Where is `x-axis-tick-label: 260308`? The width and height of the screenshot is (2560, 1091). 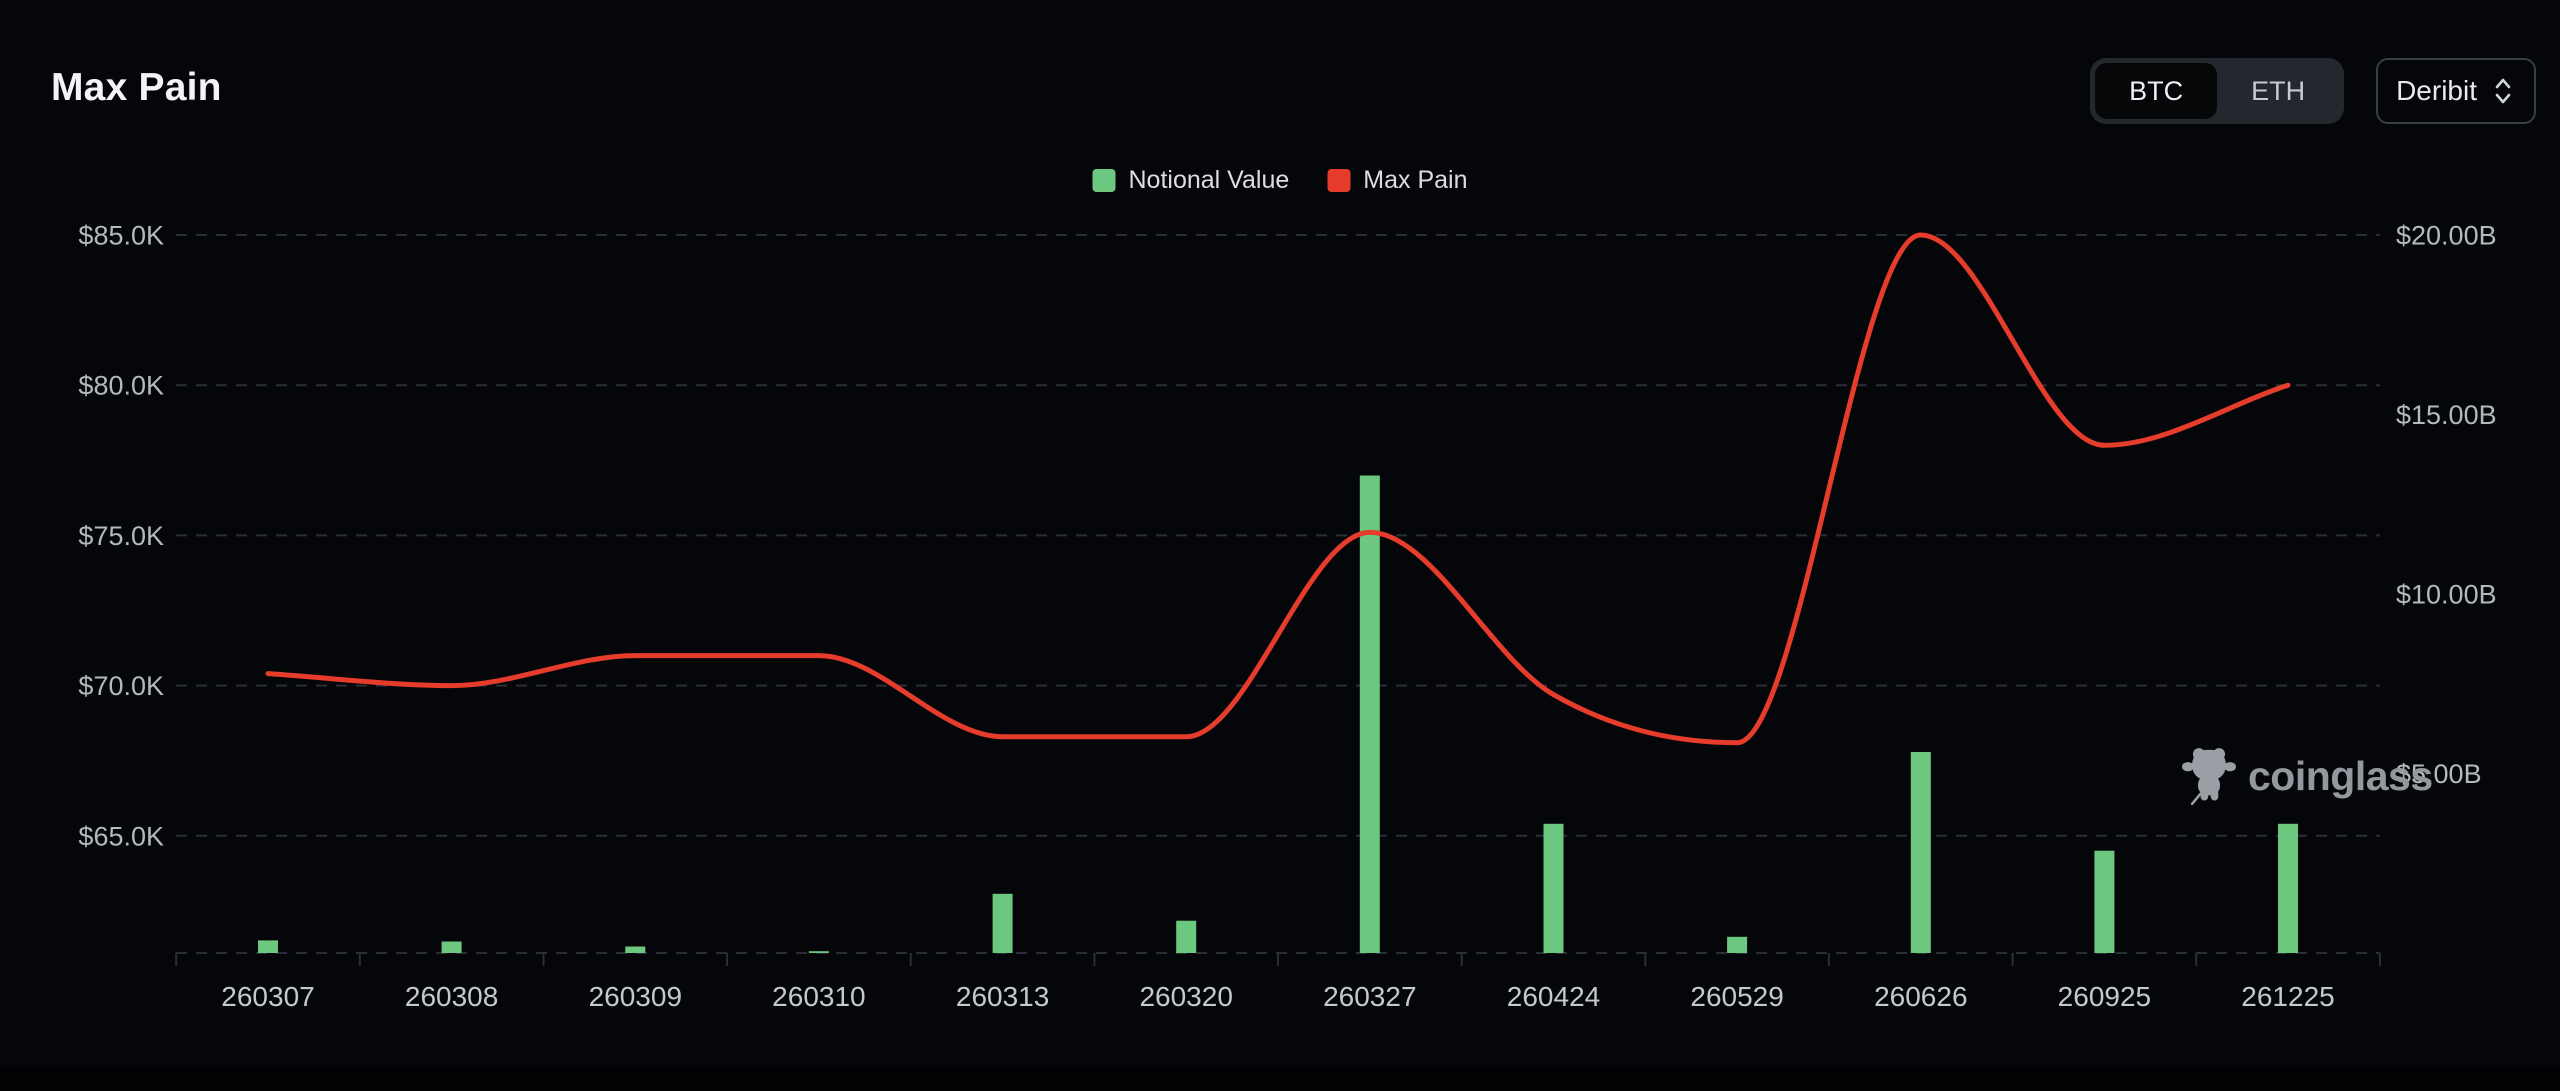 x-axis-tick-label: 260308 is located at coordinates (451, 996).